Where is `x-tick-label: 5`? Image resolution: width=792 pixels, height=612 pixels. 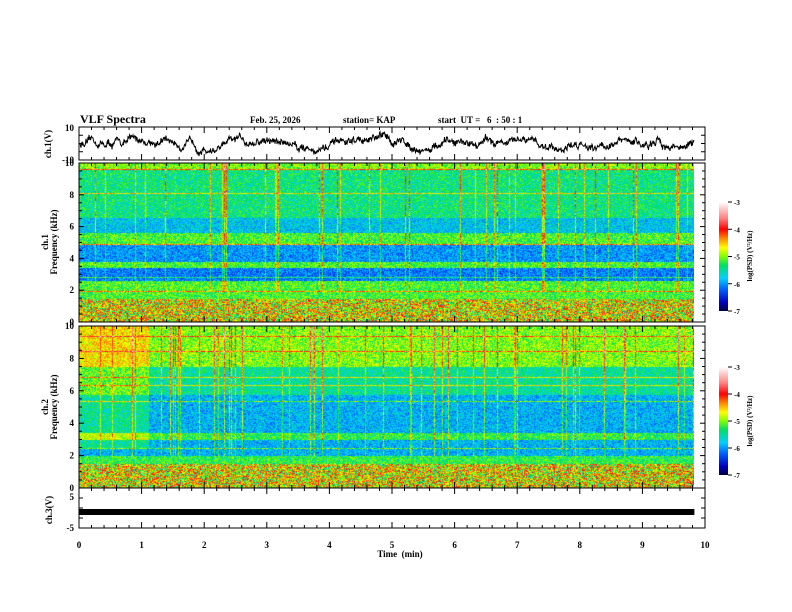 x-tick-label: 5 is located at coordinates (392, 545).